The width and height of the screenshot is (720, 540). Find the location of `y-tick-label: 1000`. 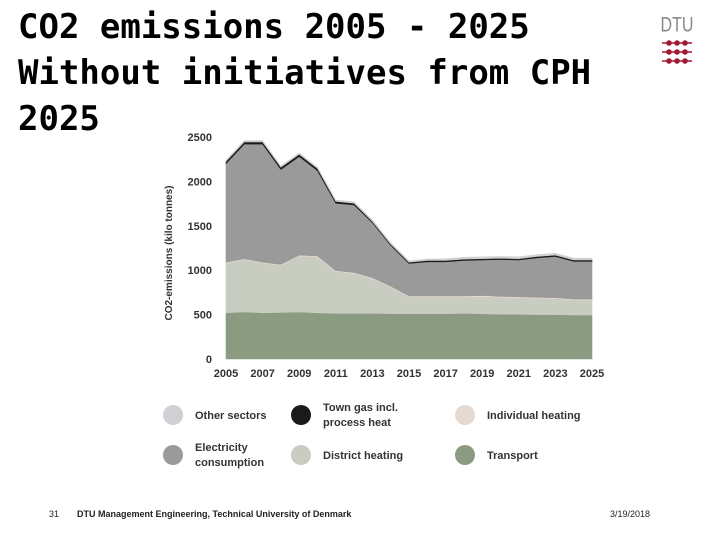

y-tick-label: 1000 is located at coordinates (200, 271).